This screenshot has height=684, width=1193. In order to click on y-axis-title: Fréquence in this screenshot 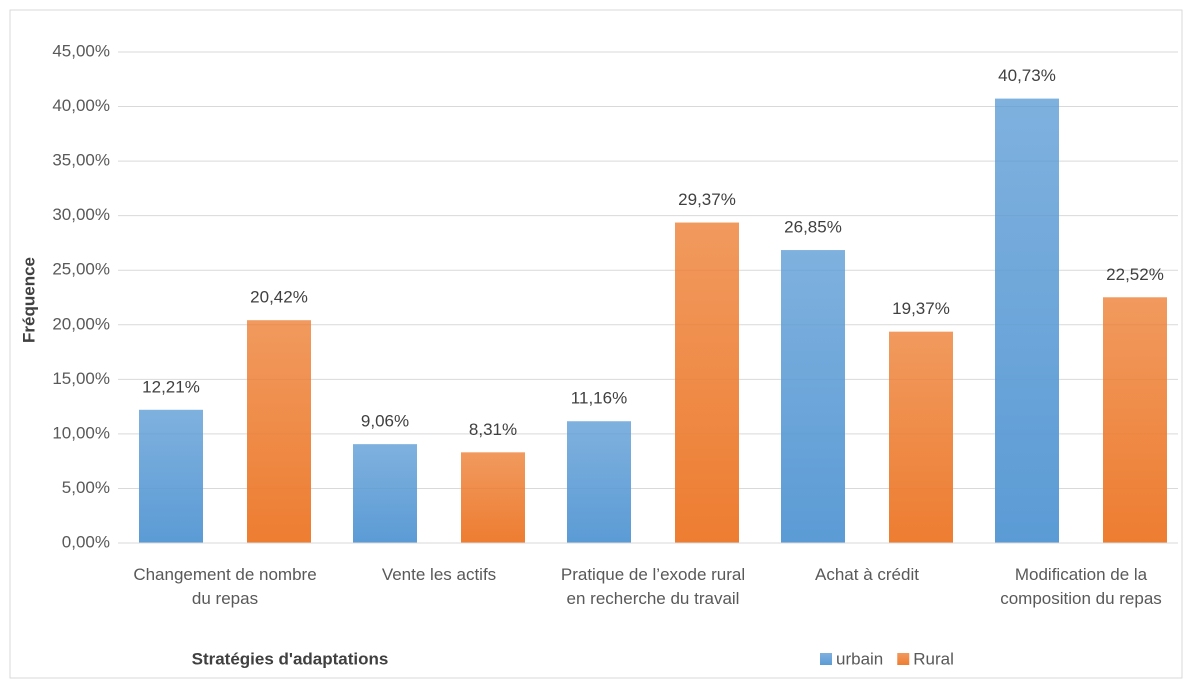, I will do `click(28, 300)`.